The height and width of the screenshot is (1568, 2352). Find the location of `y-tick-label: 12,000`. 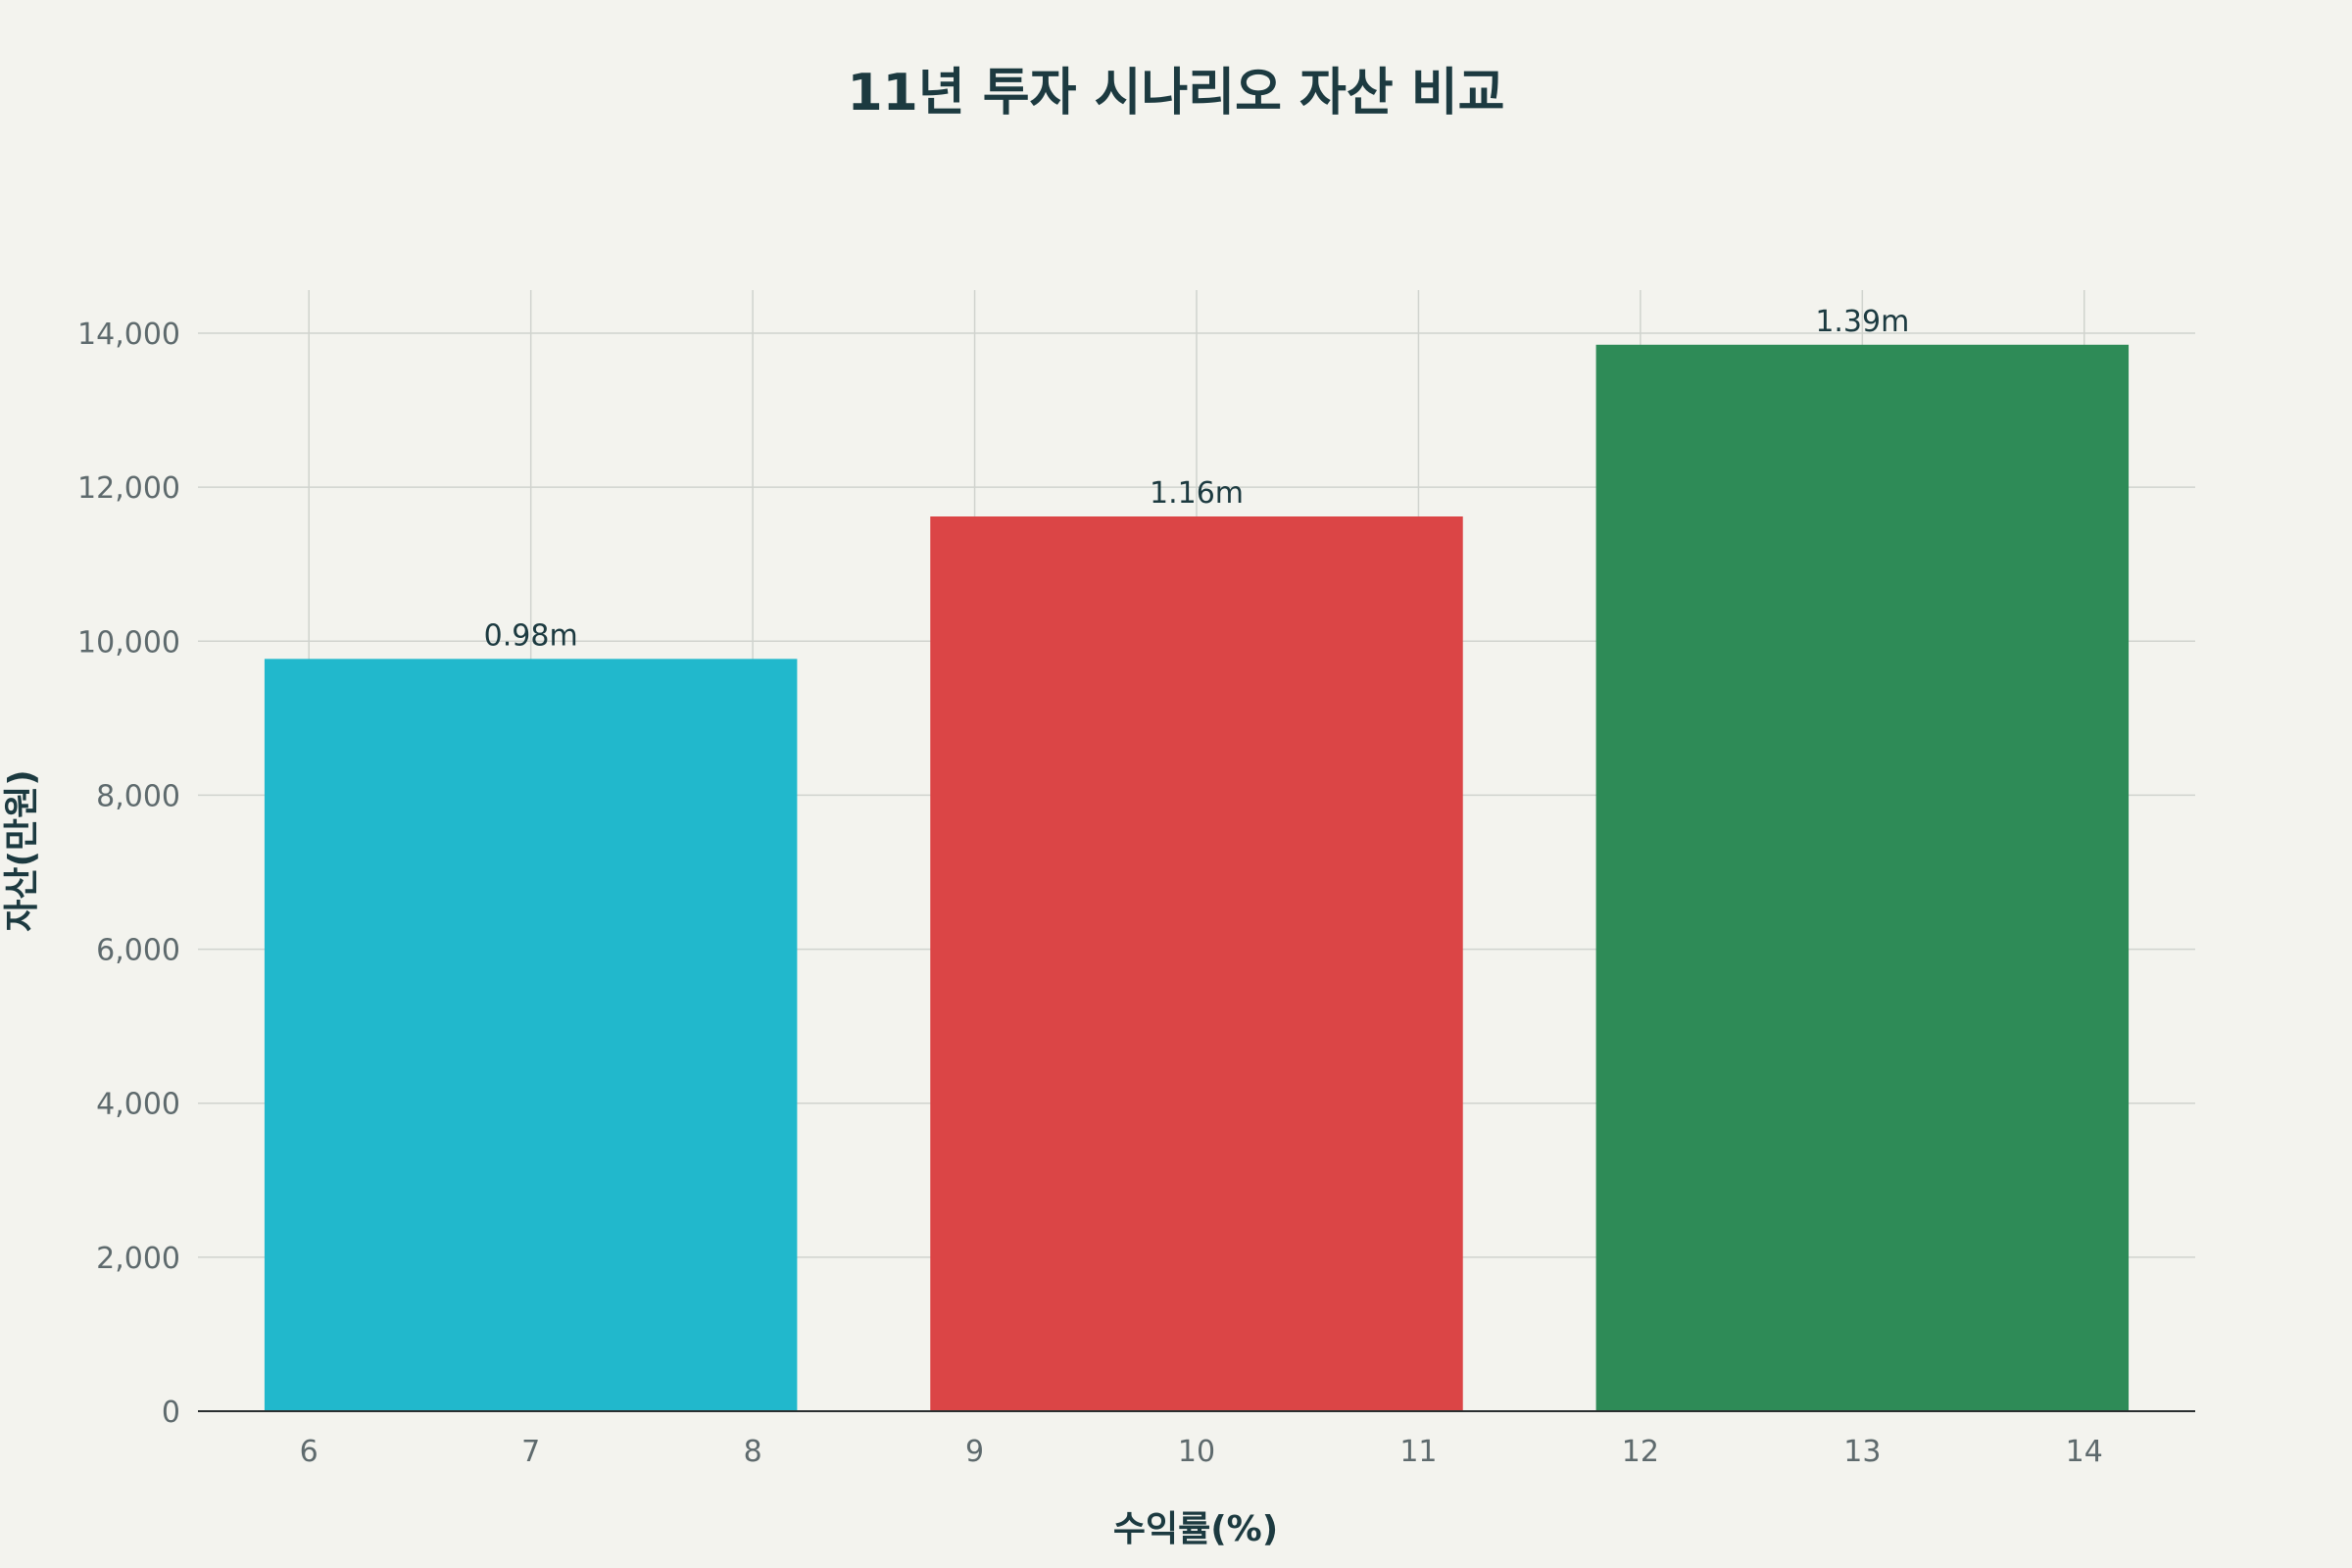

y-tick-label: 12,000 is located at coordinates (128, 488).